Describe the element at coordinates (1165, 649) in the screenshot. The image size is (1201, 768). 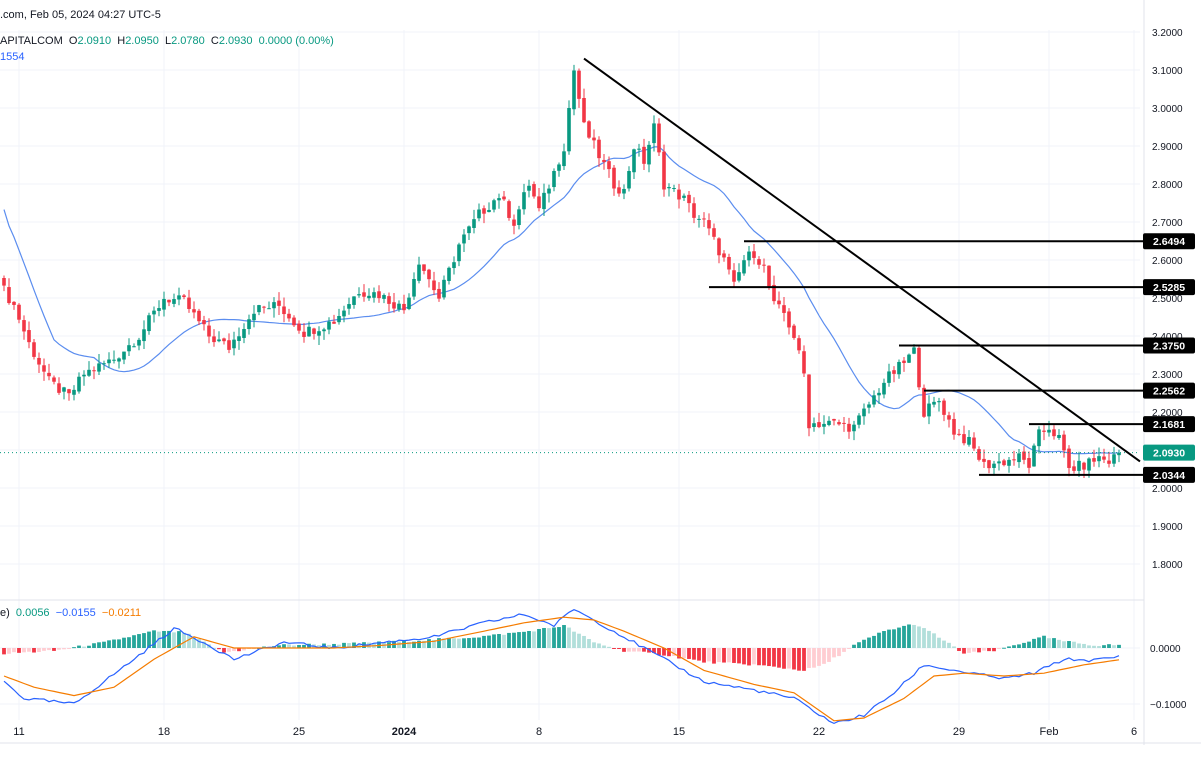
I see `macd-tick-label: 0.0000` at that location.